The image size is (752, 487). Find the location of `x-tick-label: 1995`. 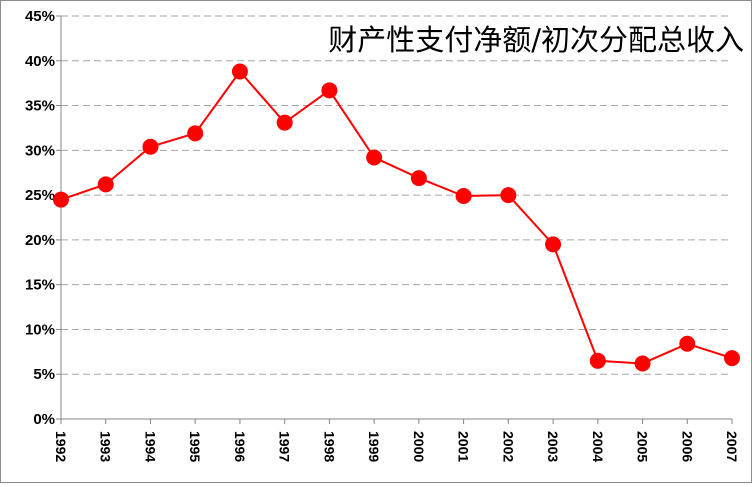

x-tick-label: 1995 is located at coordinates (195, 446).